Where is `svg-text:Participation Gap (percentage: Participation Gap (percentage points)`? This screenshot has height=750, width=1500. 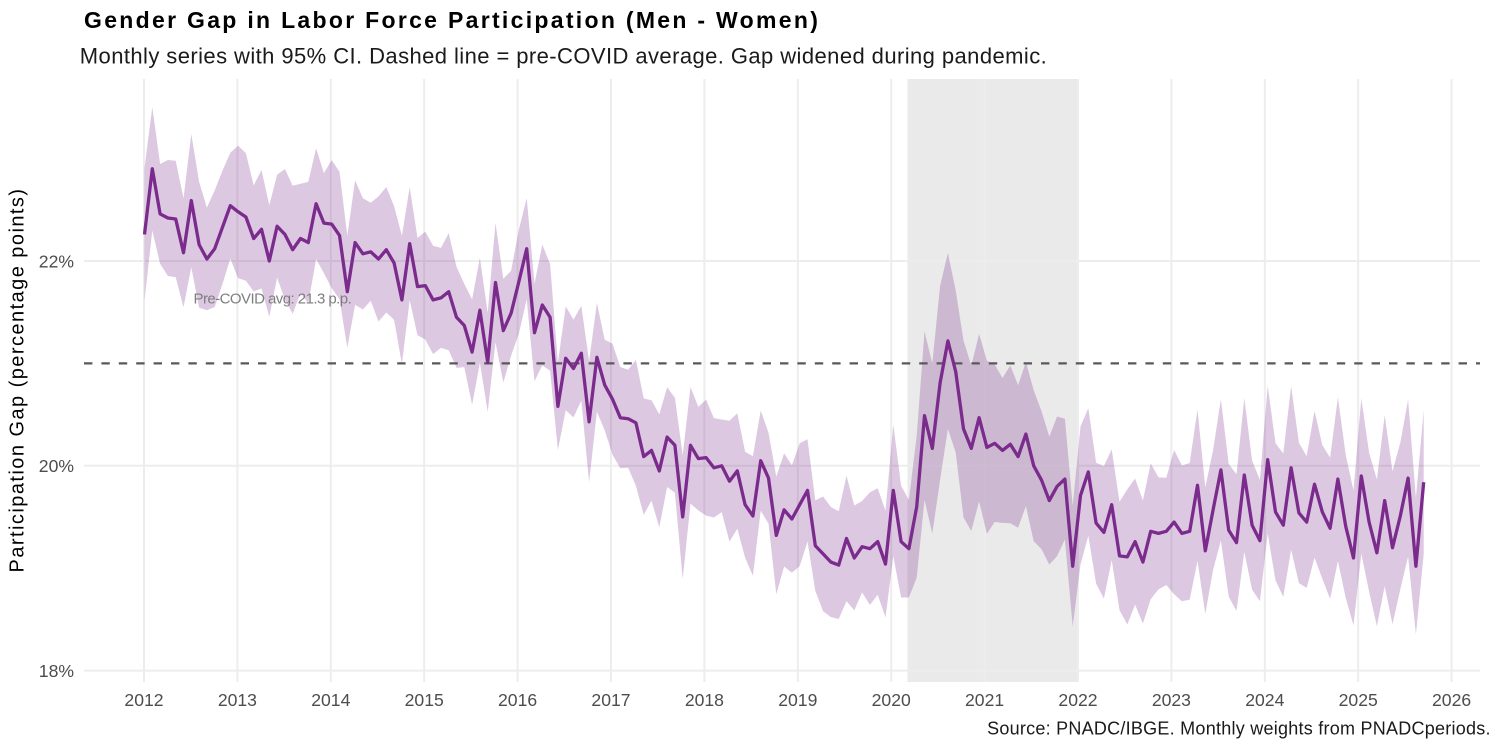 svg-text:Participation Gap (percentage: Participation Gap (percentage points) is located at coordinates (18, 380).